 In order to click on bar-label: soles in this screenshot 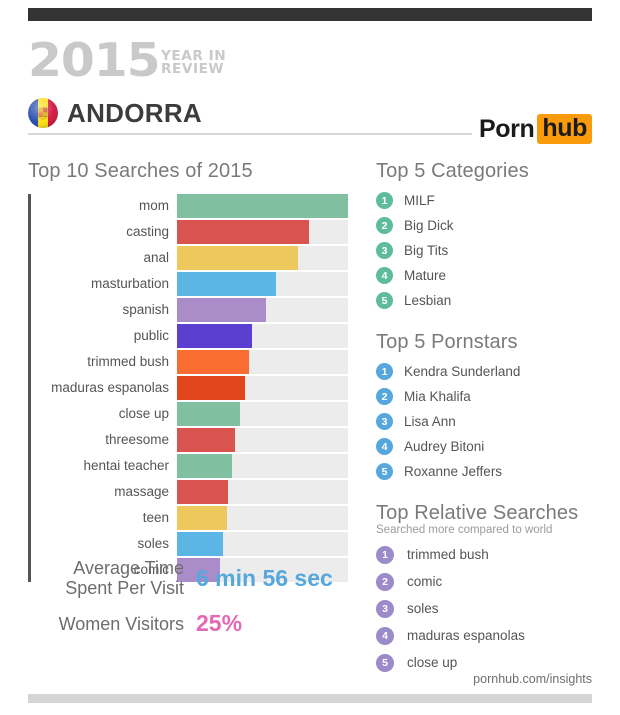, I will do `click(153, 543)`.